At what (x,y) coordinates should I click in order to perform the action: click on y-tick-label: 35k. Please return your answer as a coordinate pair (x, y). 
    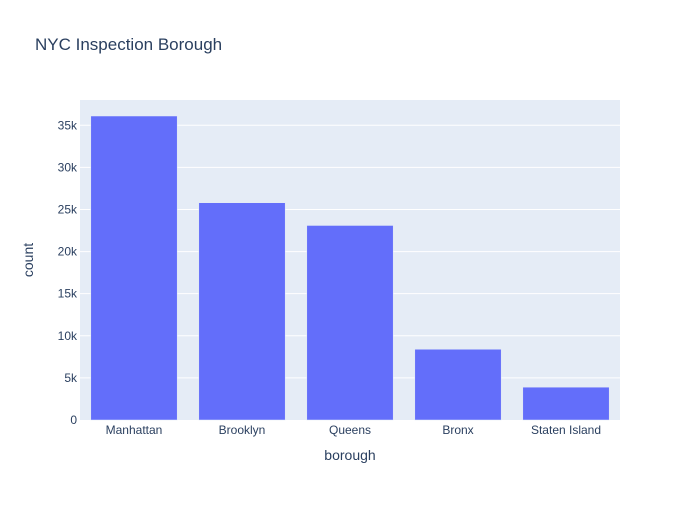
    Looking at the image, I should click on (68, 125).